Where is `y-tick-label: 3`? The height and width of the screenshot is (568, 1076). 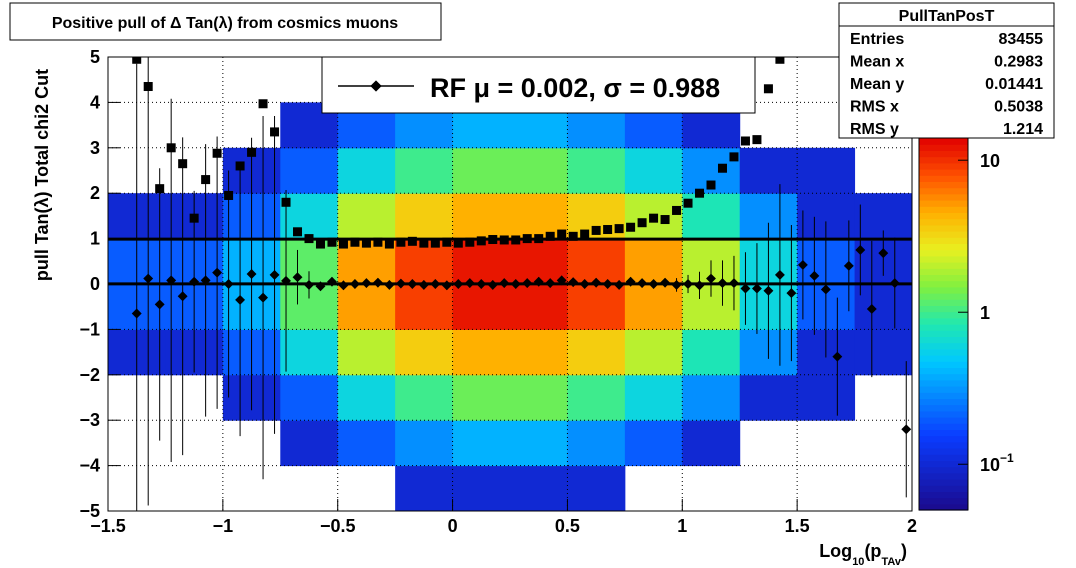
y-tick-label: 3 is located at coordinates (95, 148).